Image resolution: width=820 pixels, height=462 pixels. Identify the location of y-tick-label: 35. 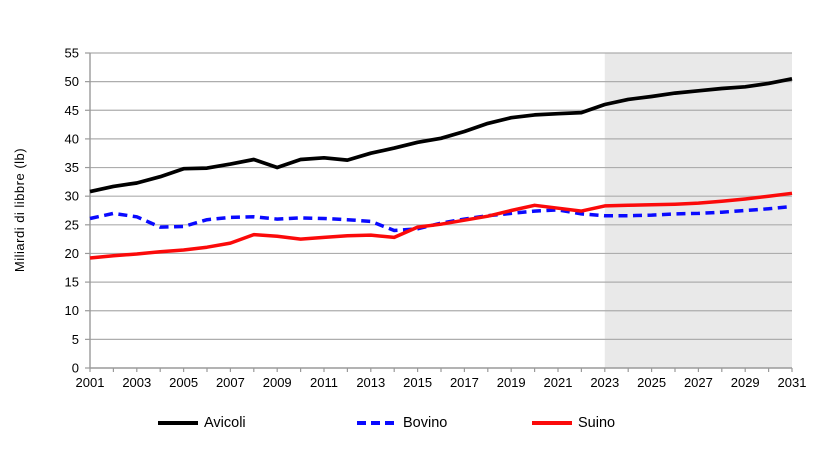
(72, 167).